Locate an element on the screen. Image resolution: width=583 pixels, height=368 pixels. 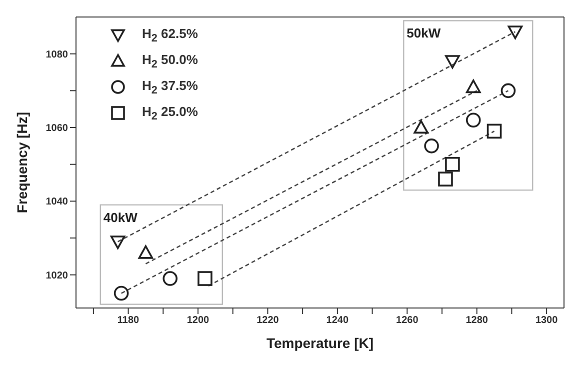
x-axis-title: Temperature [K] is located at coordinates (320, 343).